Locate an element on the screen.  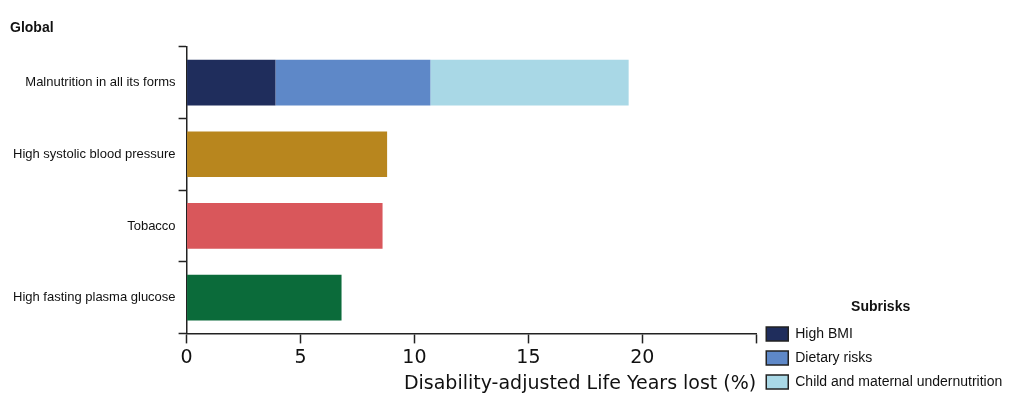
legend-title: Subrisks is located at coordinates (881, 306).